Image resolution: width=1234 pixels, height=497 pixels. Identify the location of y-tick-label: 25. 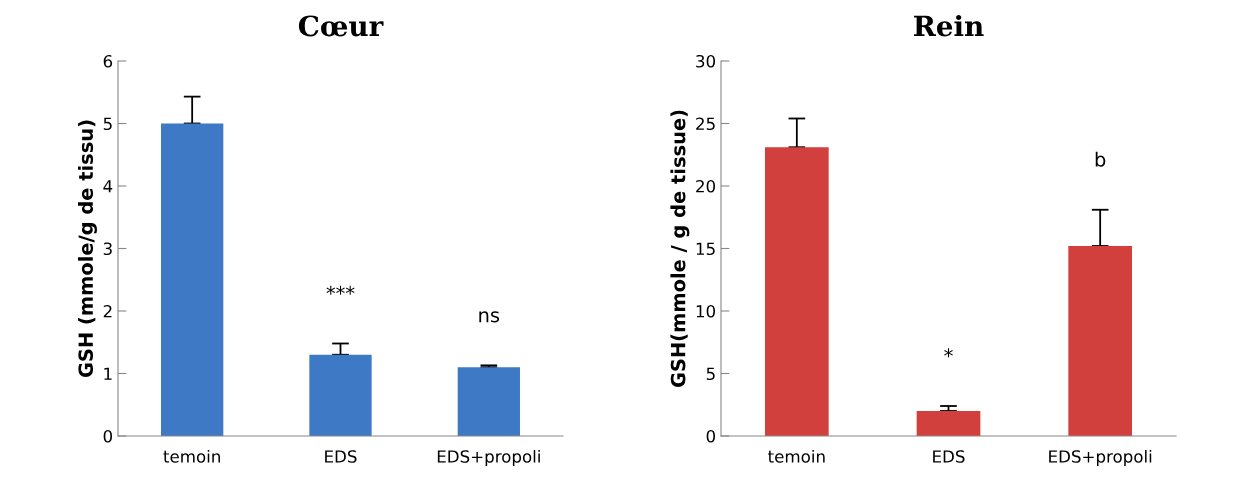
(705, 124).